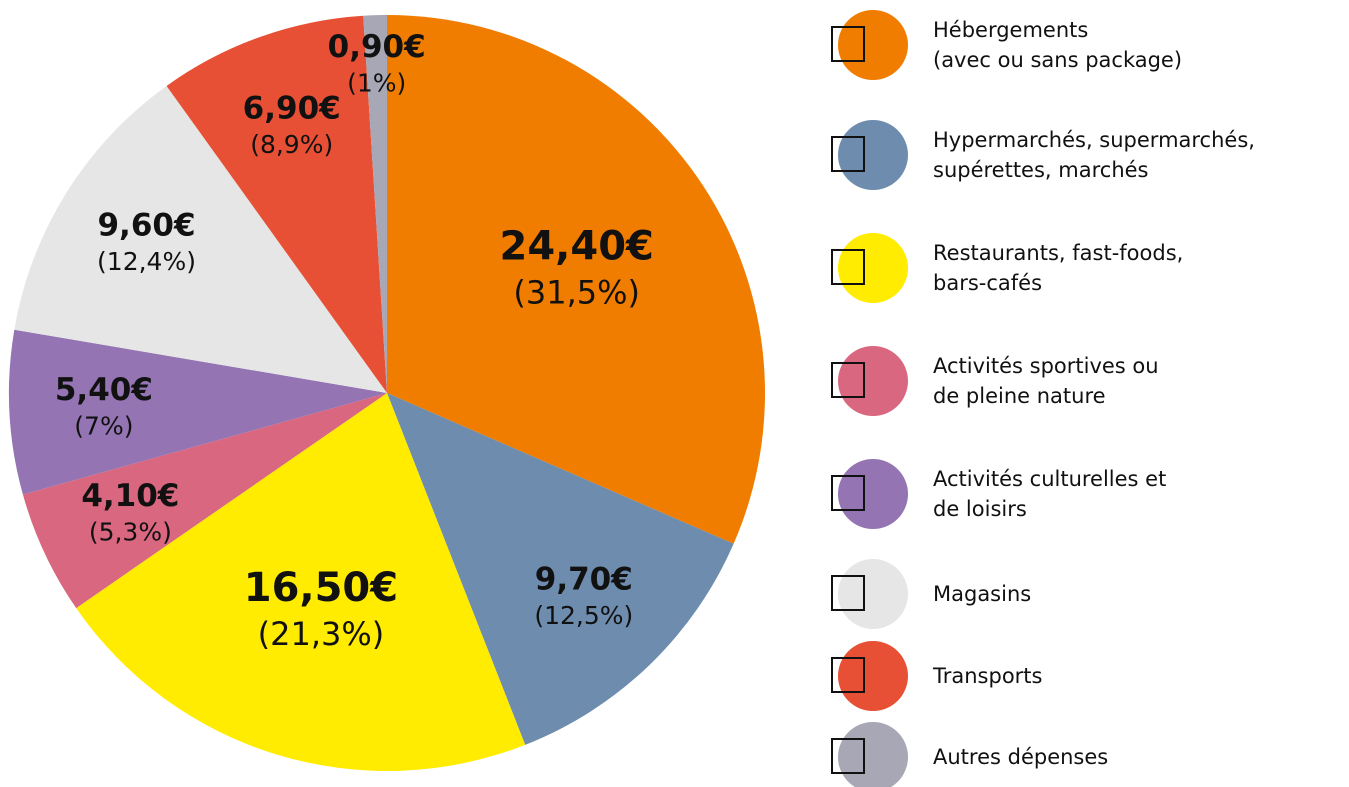 The width and height of the screenshot is (1349, 787). I want to click on value-label: (1%), so click(376, 82).